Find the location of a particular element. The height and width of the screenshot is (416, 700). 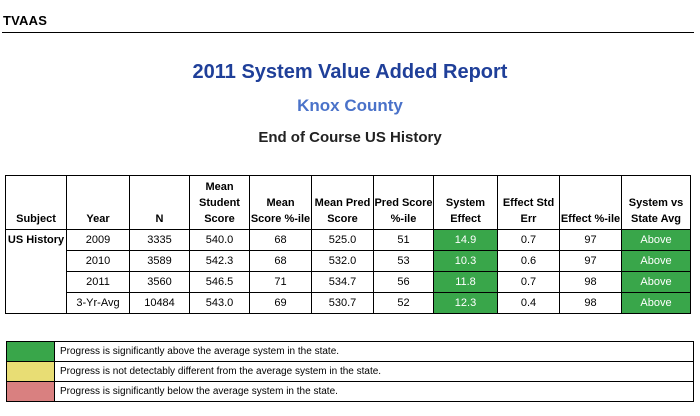

system-effect-cell: 12.3 is located at coordinates (465, 303).